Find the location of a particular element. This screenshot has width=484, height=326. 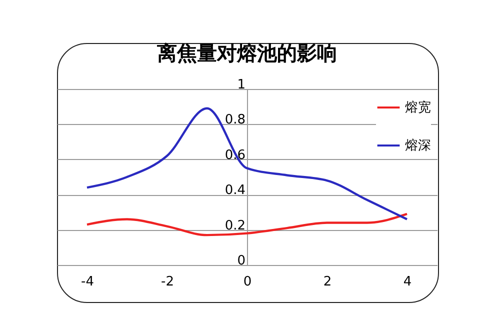

x-tick-label: 2 is located at coordinates (327, 282).